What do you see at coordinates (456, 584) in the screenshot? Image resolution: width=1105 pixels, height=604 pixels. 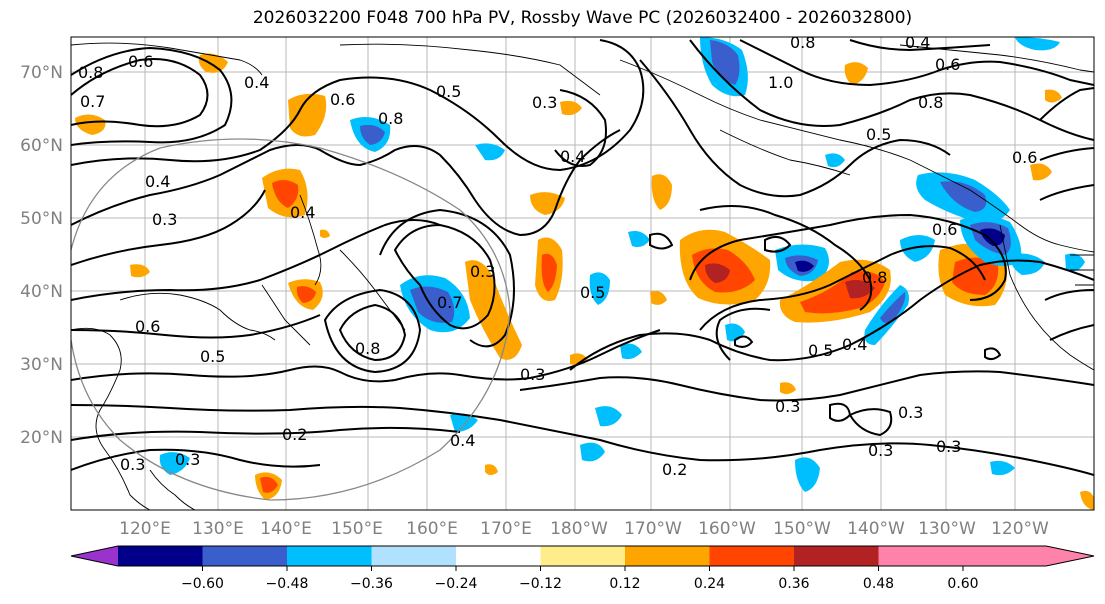 I see `colorbar-tick-label: −0.24` at bounding box center [456, 584].